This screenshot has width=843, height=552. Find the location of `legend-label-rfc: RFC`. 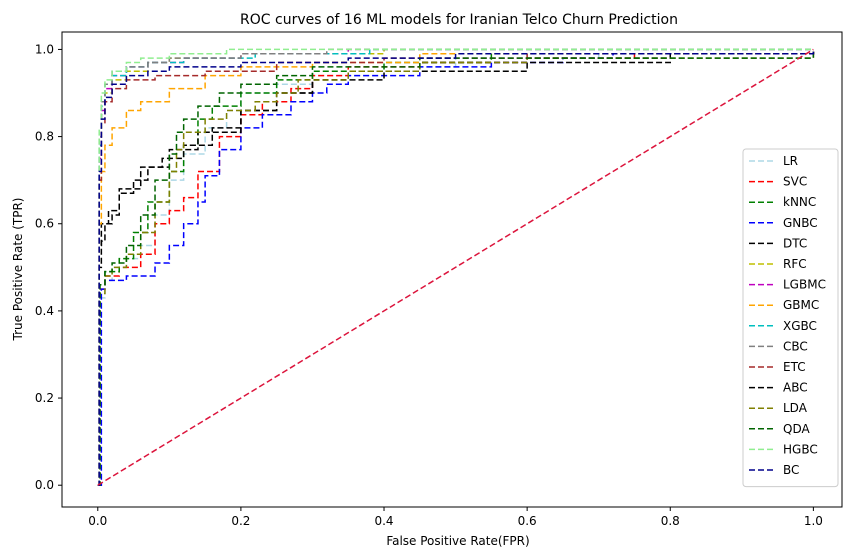

legend-label-rfc: RFC is located at coordinates (795, 264).